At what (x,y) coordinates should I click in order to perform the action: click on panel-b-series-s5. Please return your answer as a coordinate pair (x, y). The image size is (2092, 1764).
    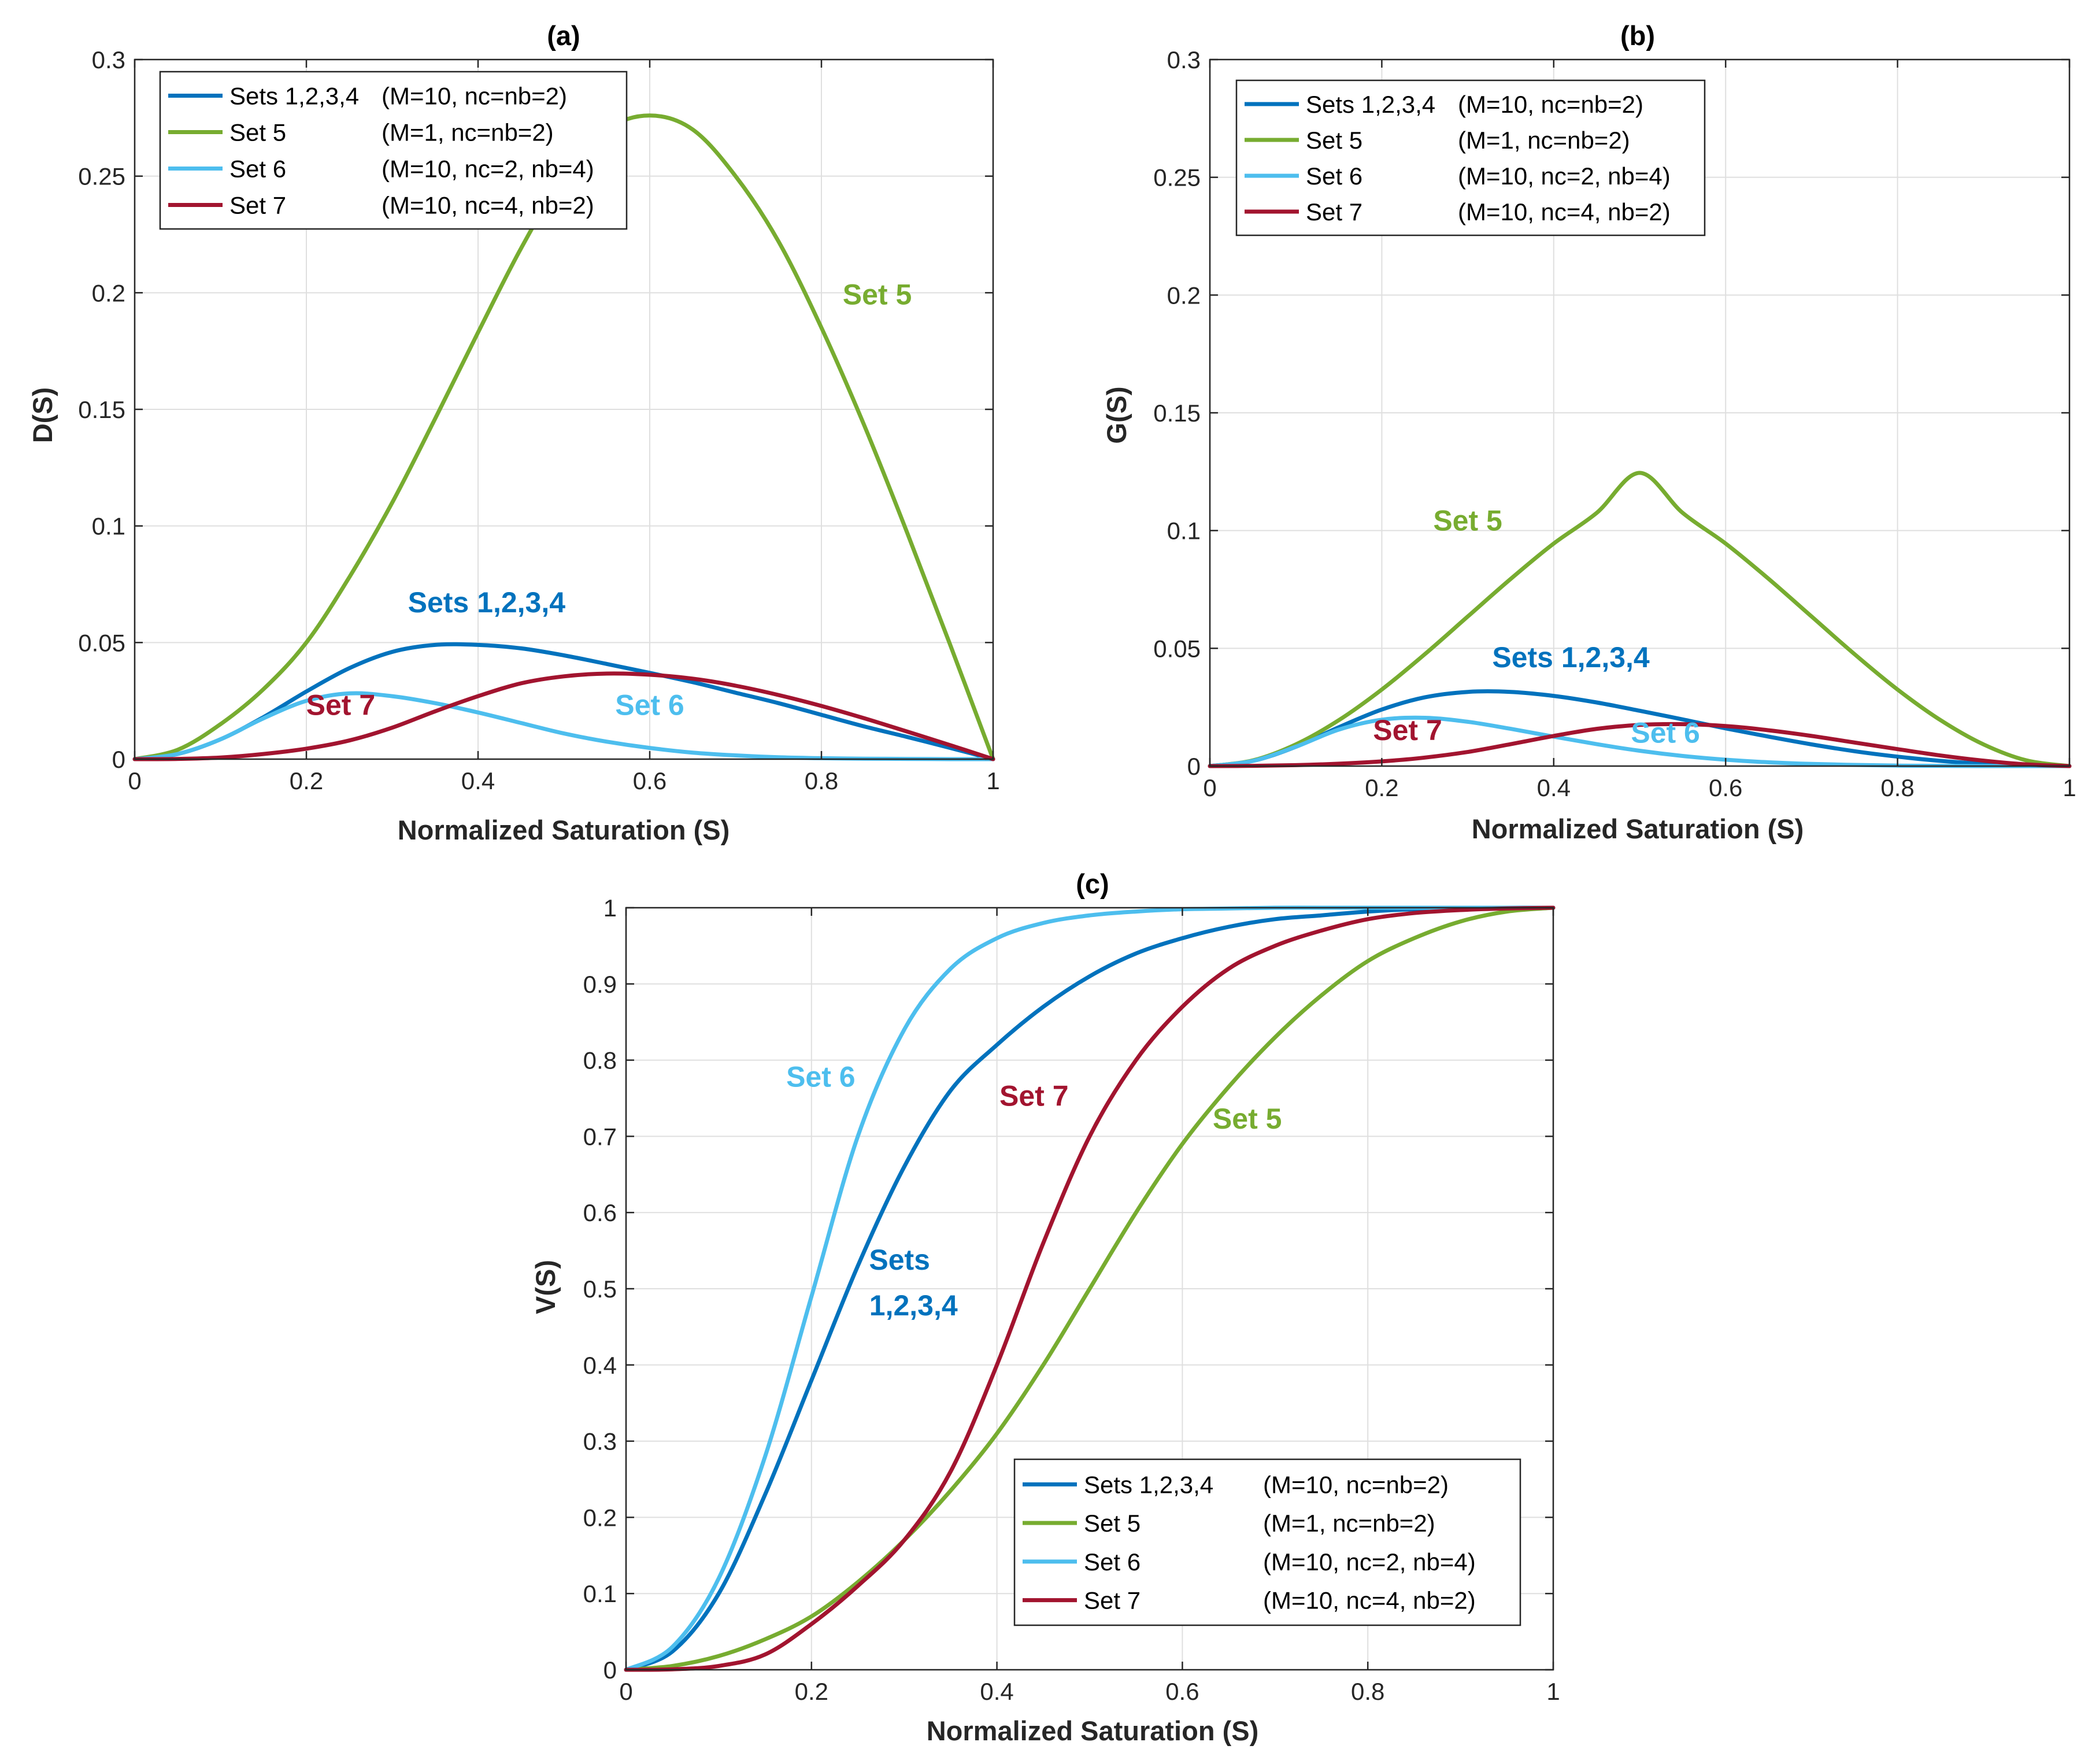
    Looking at the image, I should click on (1640, 620).